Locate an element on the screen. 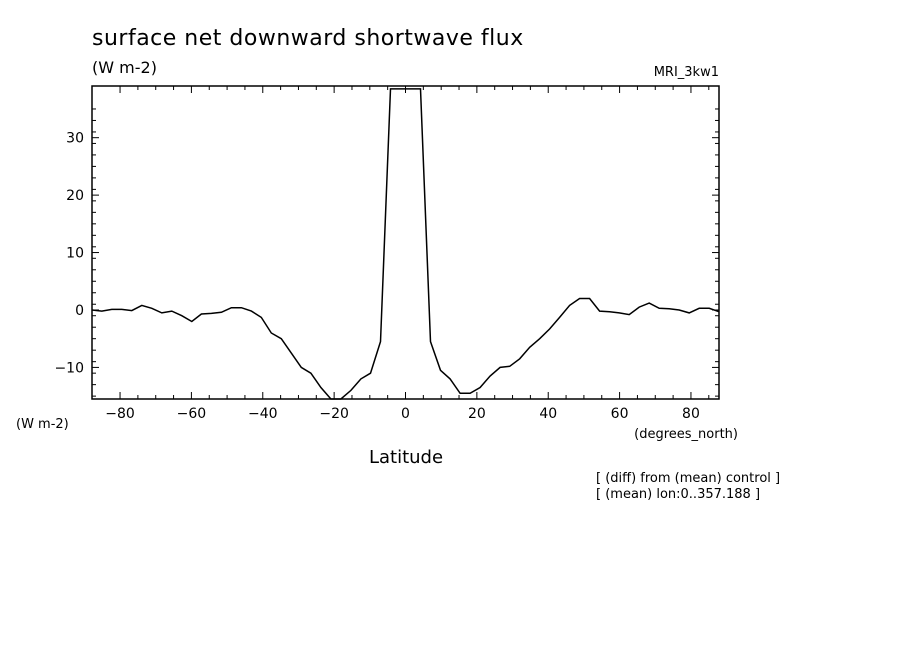 The width and height of the screenshot is (904, 654). note-mean: [ (mean) lon:0..357.188 ] is located at coordinates (678, 494).